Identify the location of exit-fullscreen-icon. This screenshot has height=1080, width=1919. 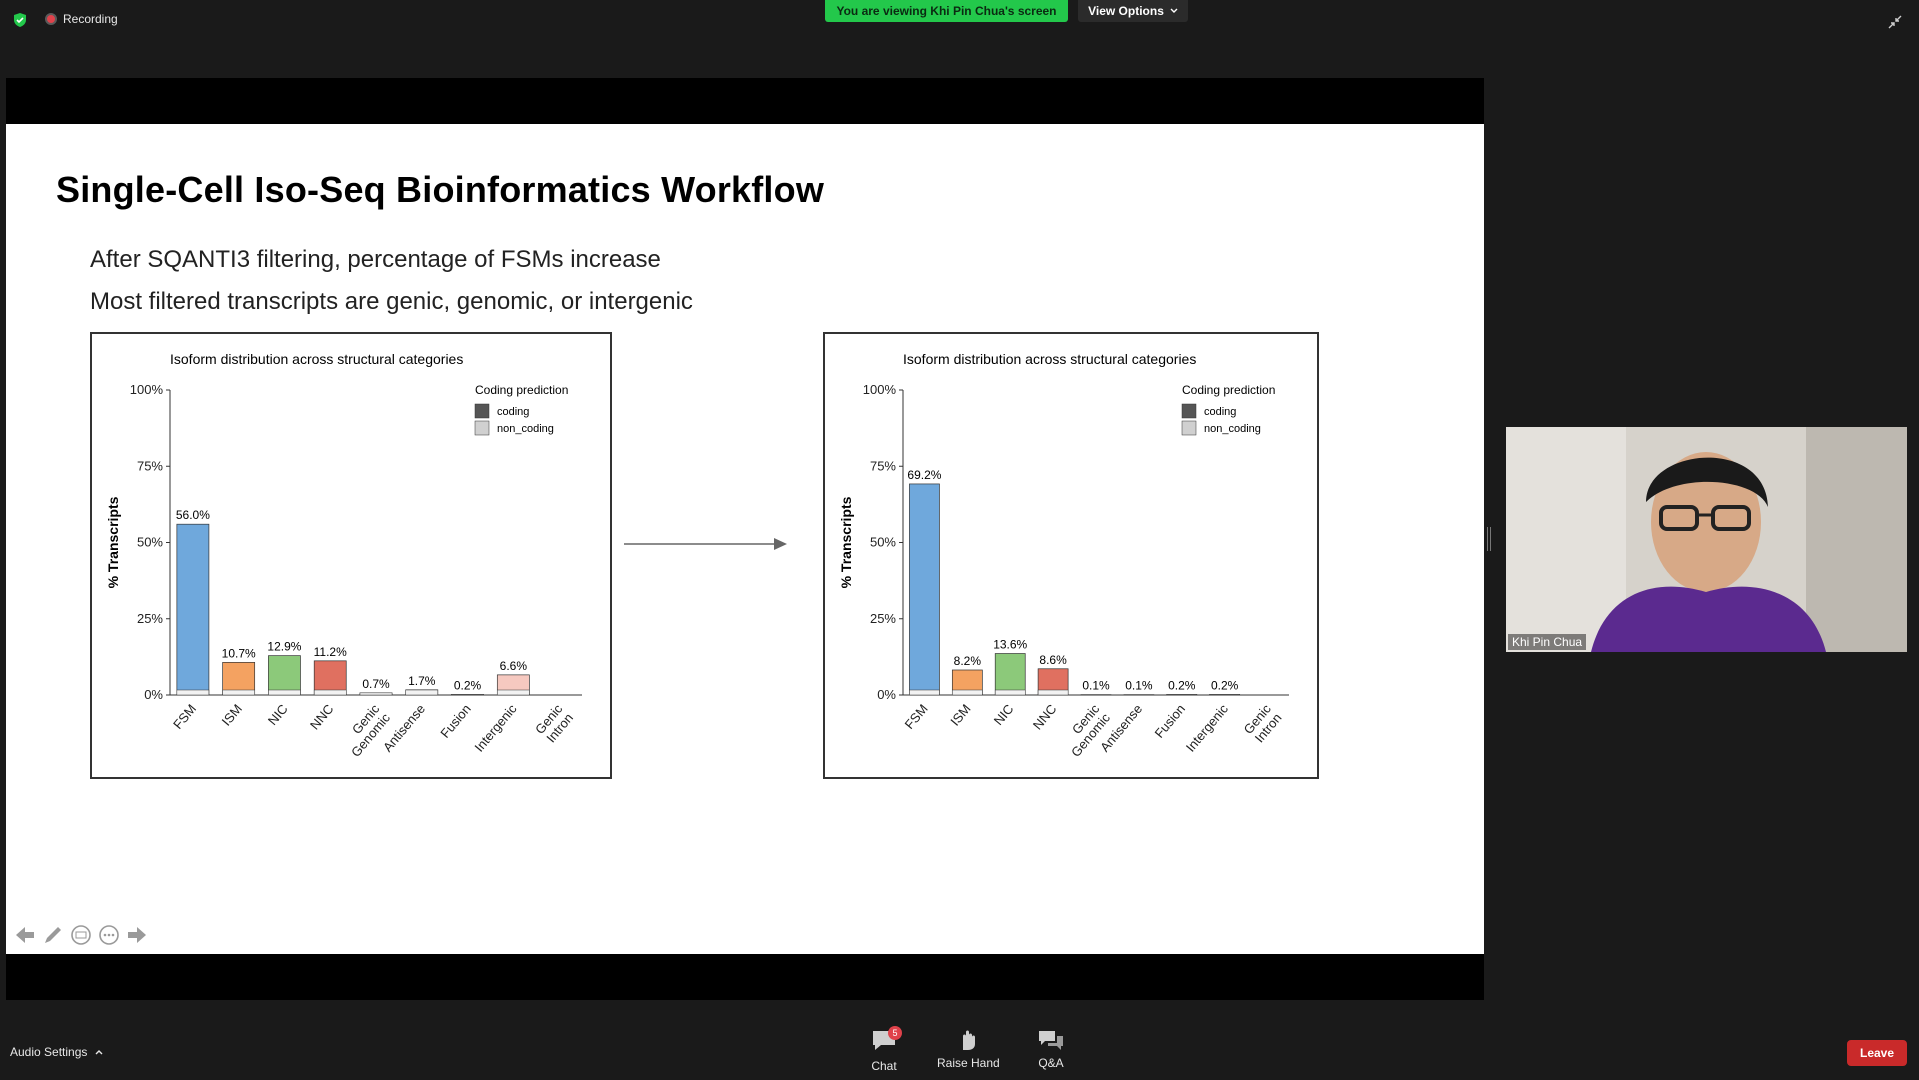
(1895, 22).